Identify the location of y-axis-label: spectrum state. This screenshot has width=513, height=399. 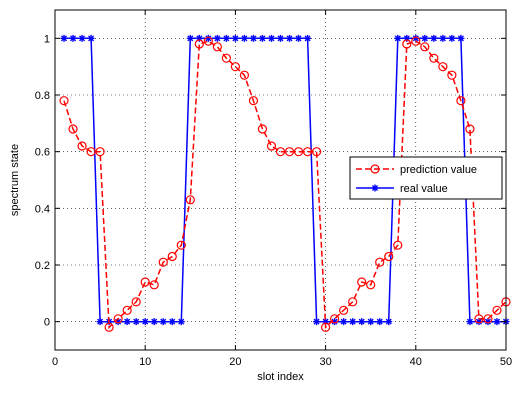
(15, 180).